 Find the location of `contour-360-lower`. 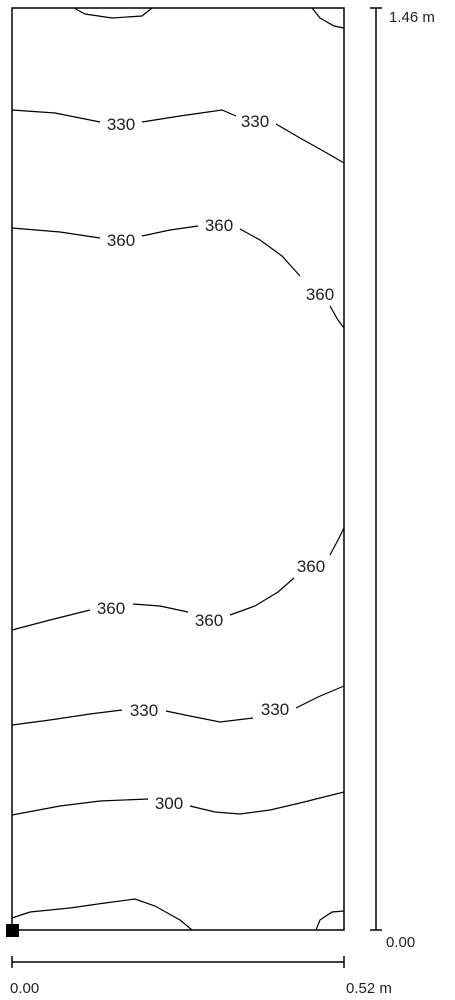

contour-360-lower is located at coordinates (178, 579).